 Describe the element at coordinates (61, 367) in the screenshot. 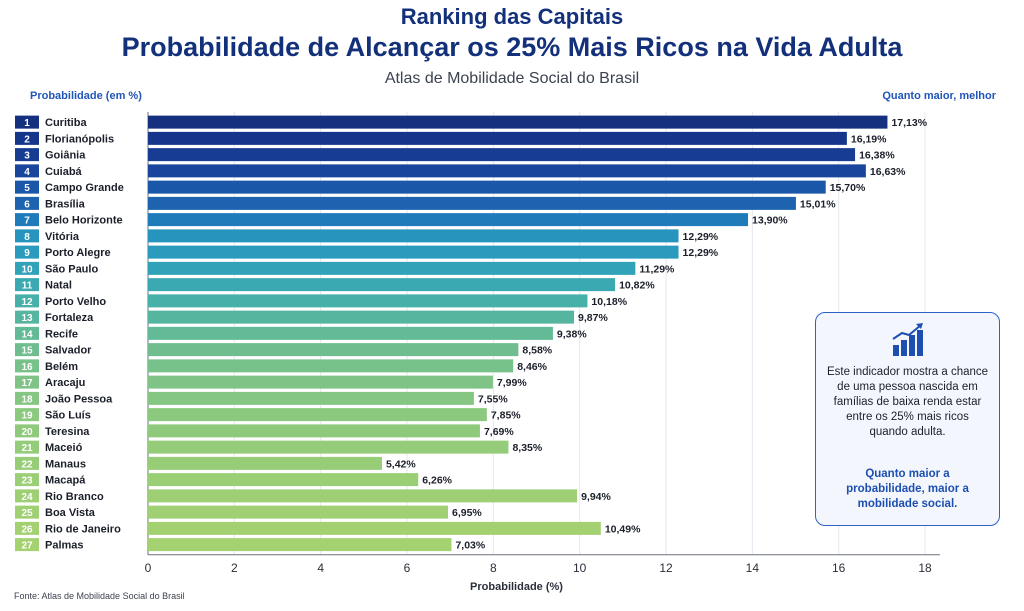

I see `category-label: Belém` at that location.